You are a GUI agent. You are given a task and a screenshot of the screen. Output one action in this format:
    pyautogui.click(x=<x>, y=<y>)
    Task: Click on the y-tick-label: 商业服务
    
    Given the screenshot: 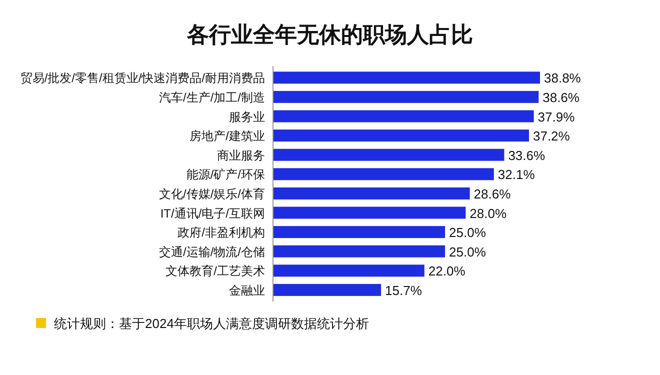 What is the action you would take?
    pyautogui.click(x=241, y=155)
    